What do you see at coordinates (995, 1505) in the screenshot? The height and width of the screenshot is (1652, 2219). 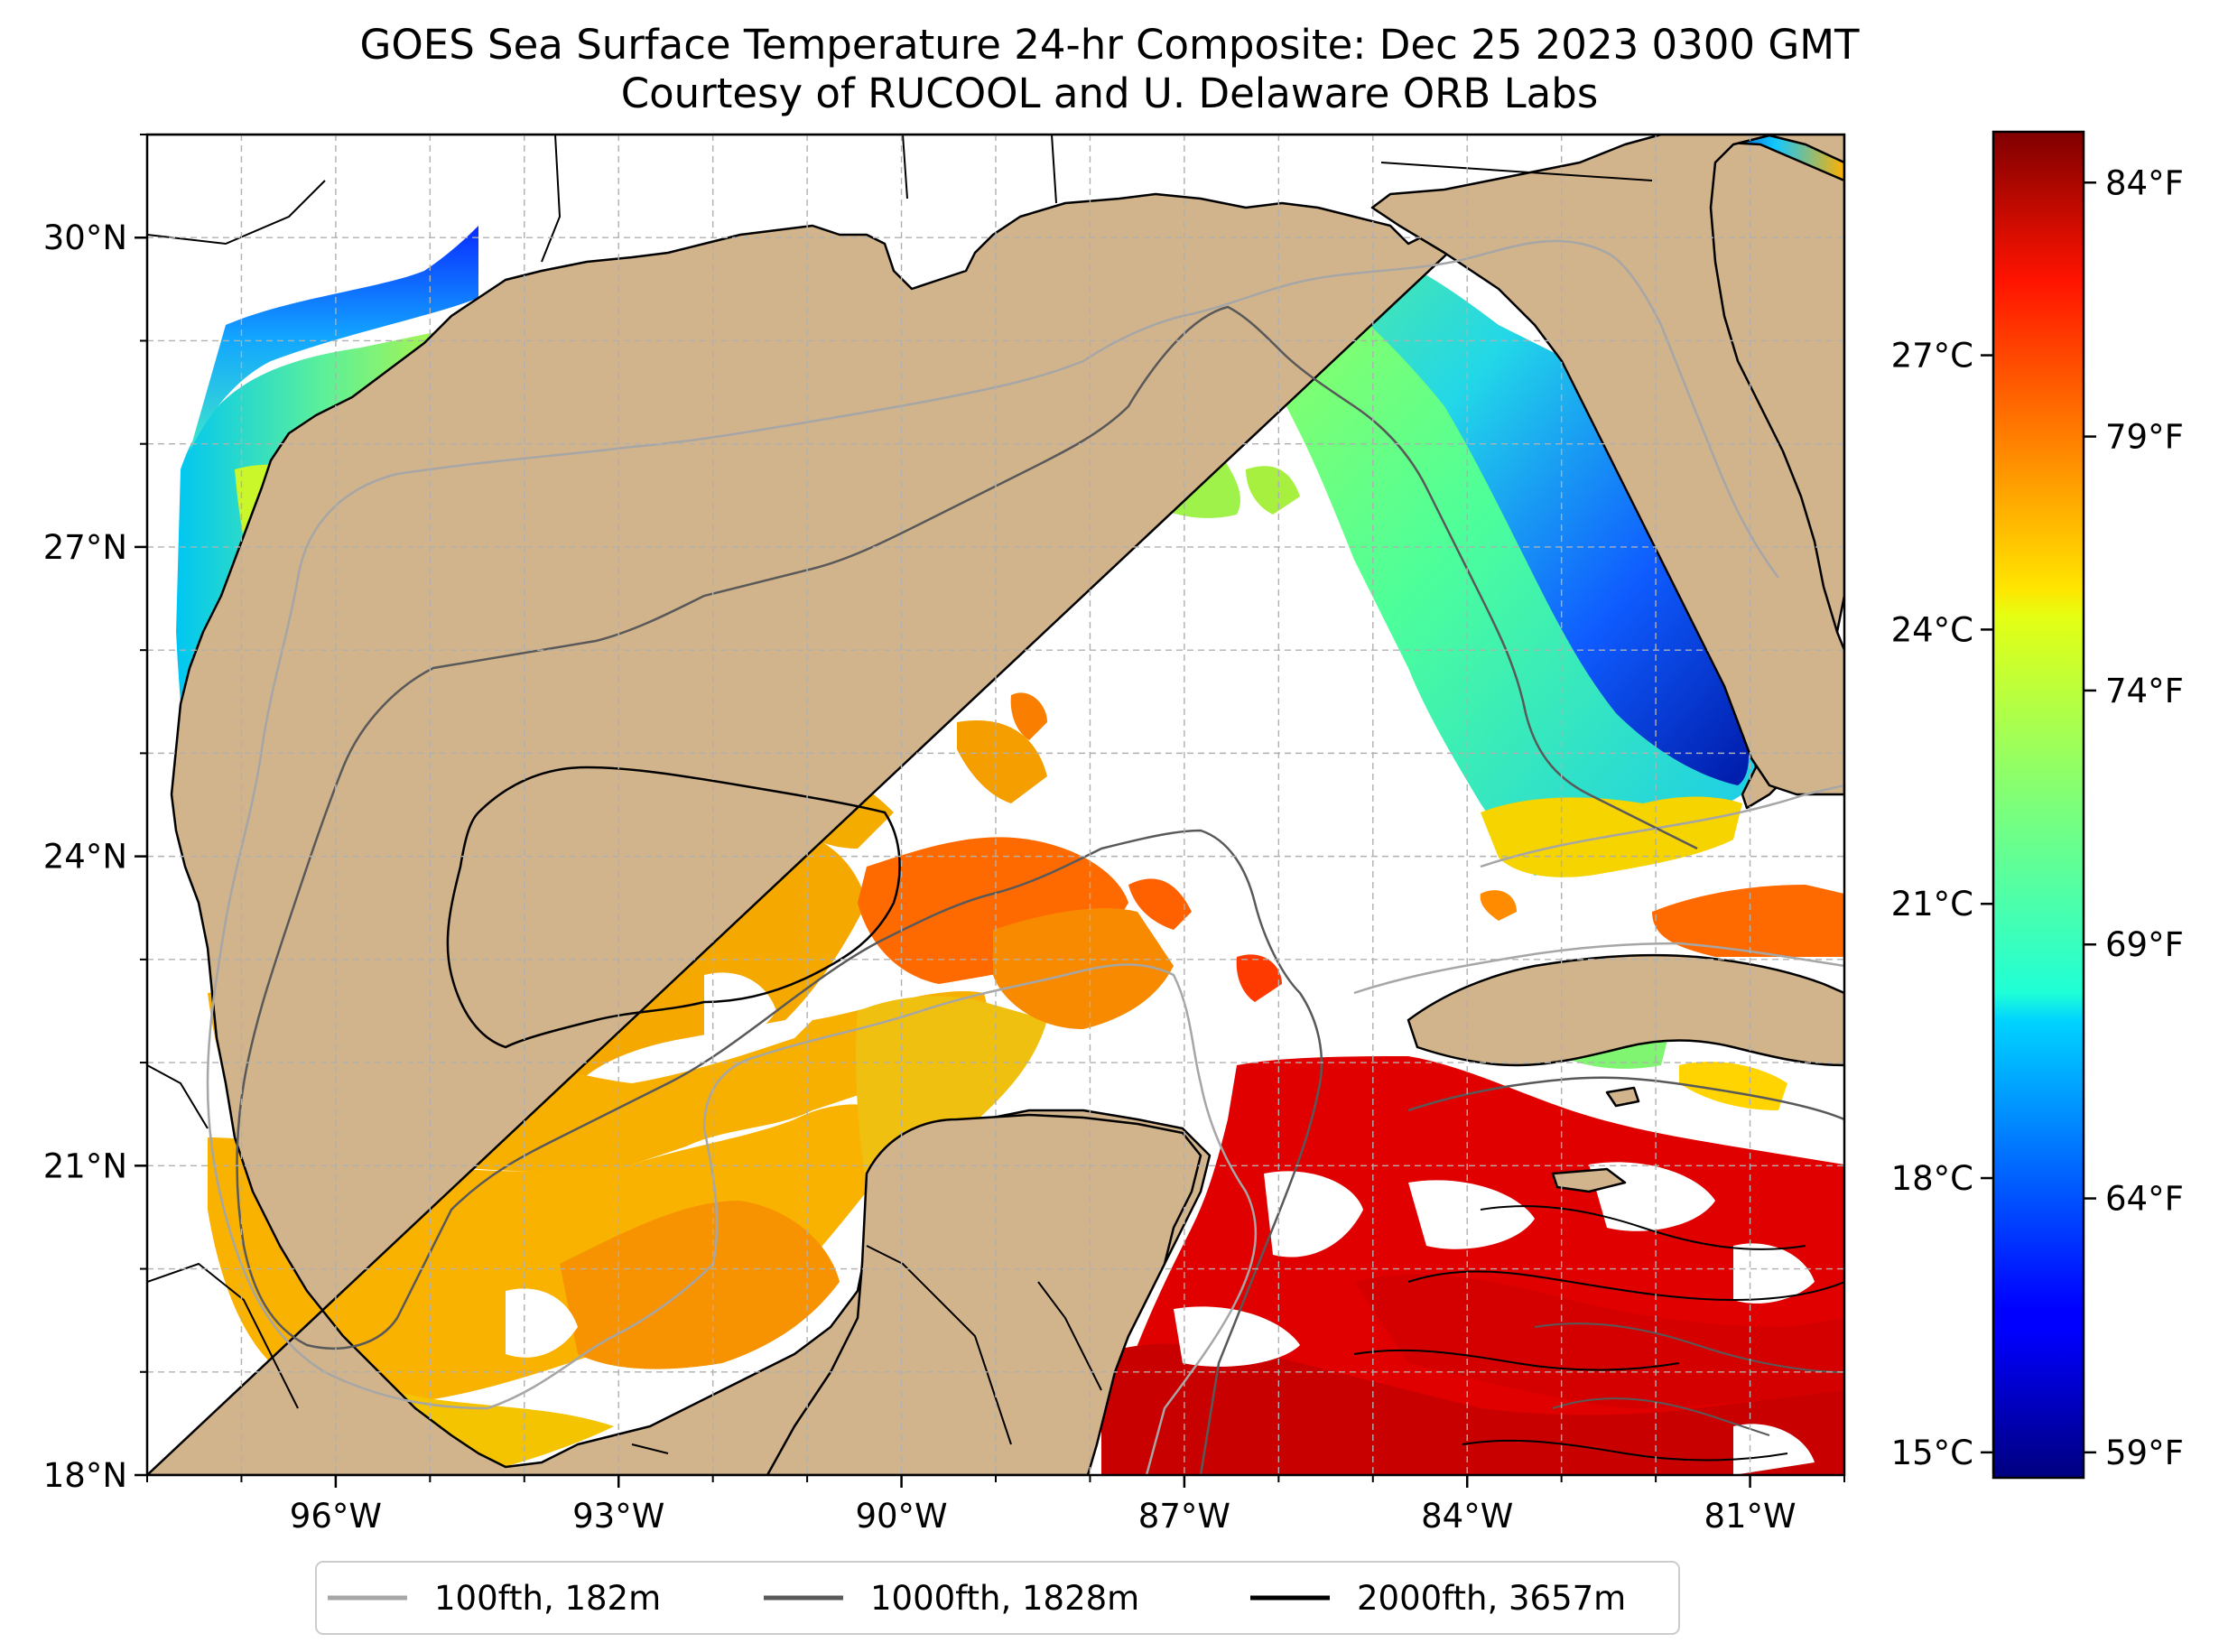 I see `longitude-axis: 96°W 93°W 90°W 87°W 84°W 81°W` at bounding box center [995, 1505].